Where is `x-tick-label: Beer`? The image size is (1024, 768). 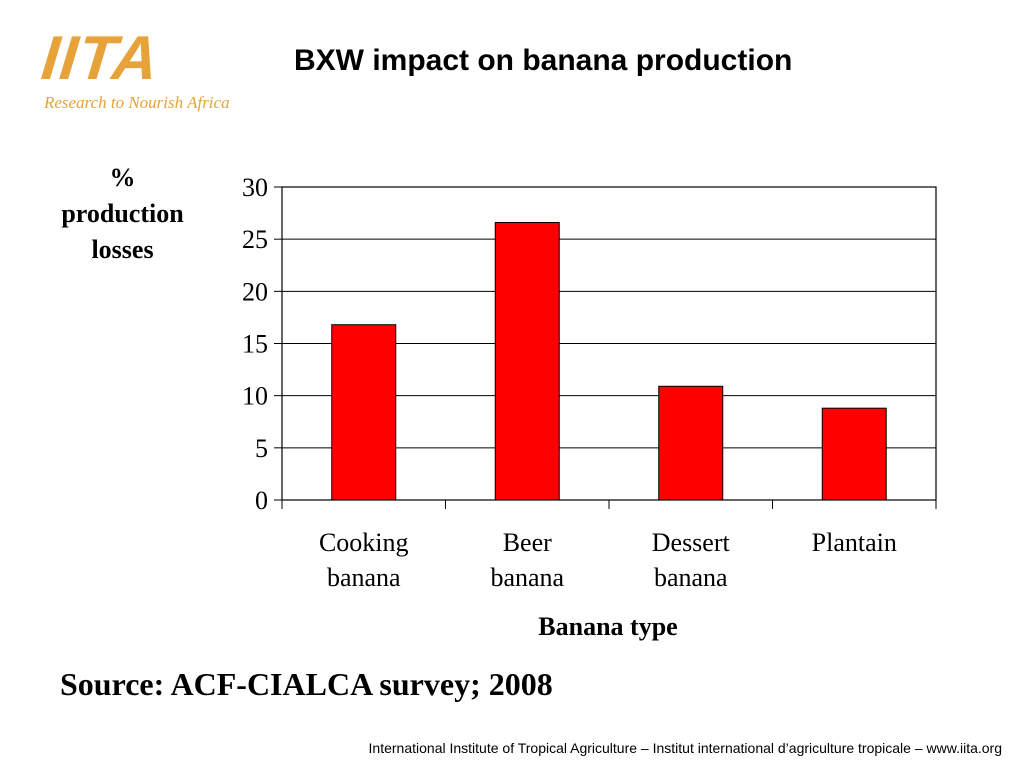
x-tick-label: Beer is located at coordinates (527, 542).